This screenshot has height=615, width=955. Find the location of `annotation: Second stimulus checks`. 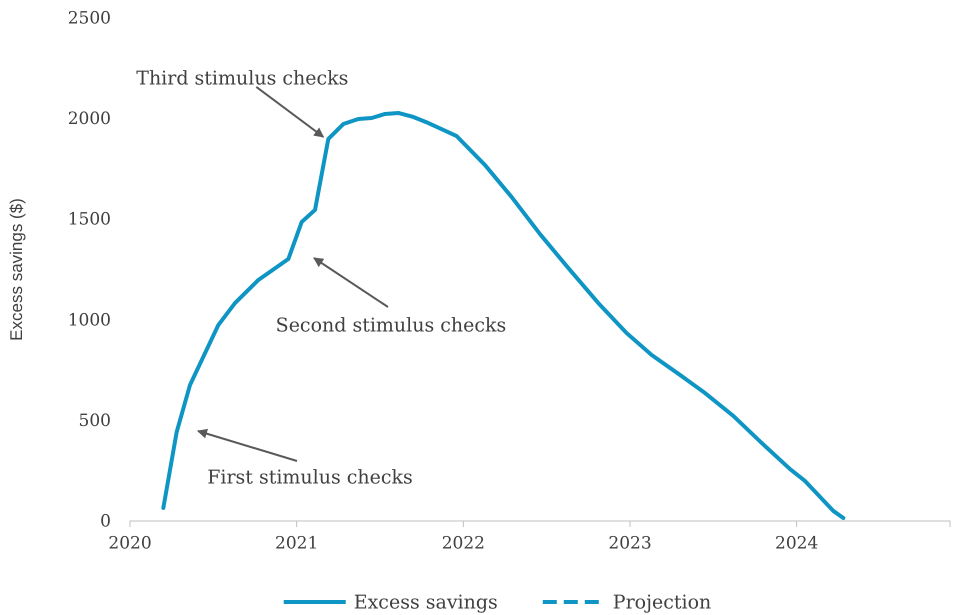

annotation: Second stimulus checks is located at coordinates (391, 325).